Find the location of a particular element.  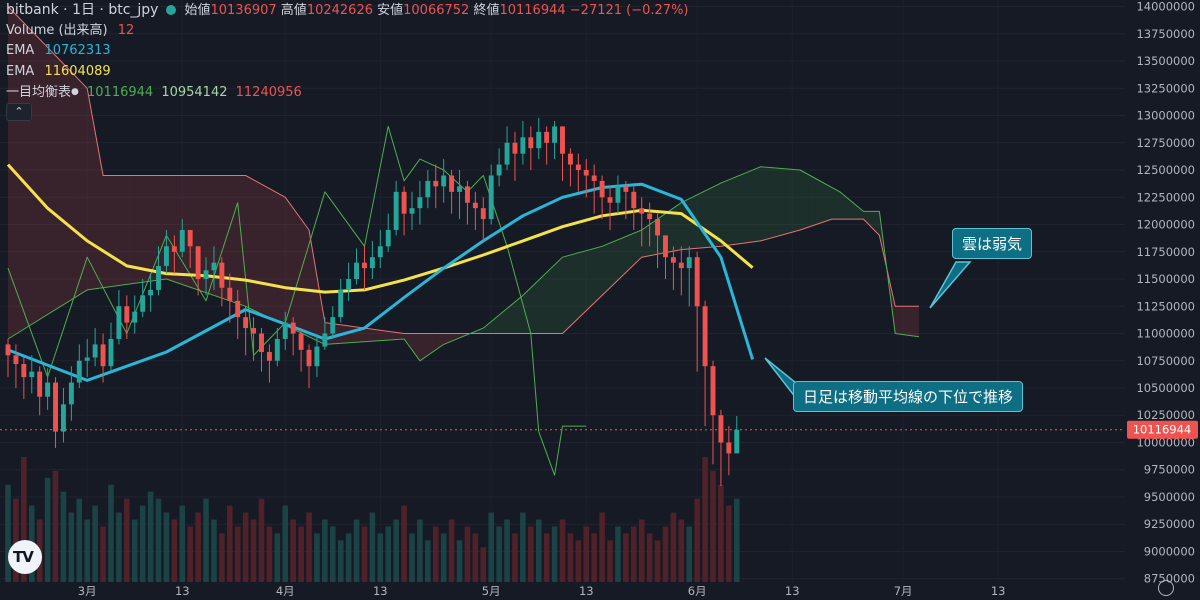

collapse-legend-button: ⌃ is located at coordinates (19, 112).